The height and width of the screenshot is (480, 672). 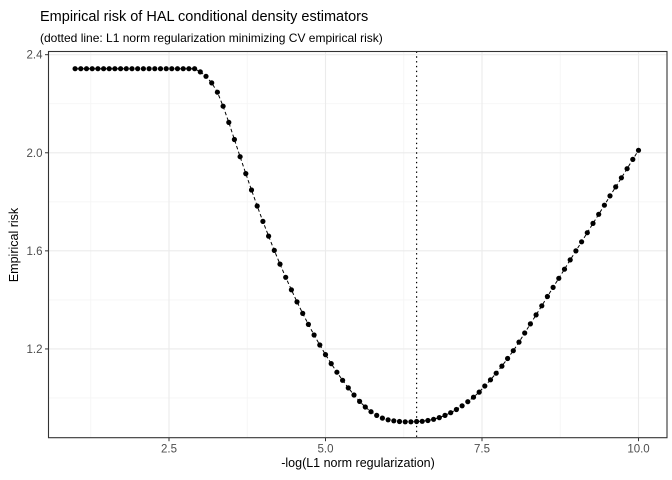 I want to click on x-tick-label: 10.0, so click(x=638, y=450).